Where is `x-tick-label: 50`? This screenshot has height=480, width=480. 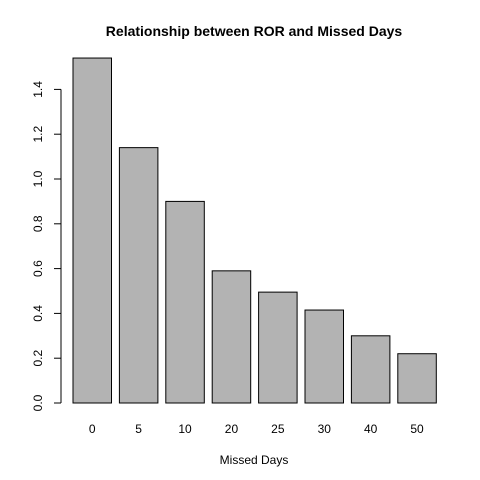 x-tick-label: 50 is located at coordinates (417, 429).